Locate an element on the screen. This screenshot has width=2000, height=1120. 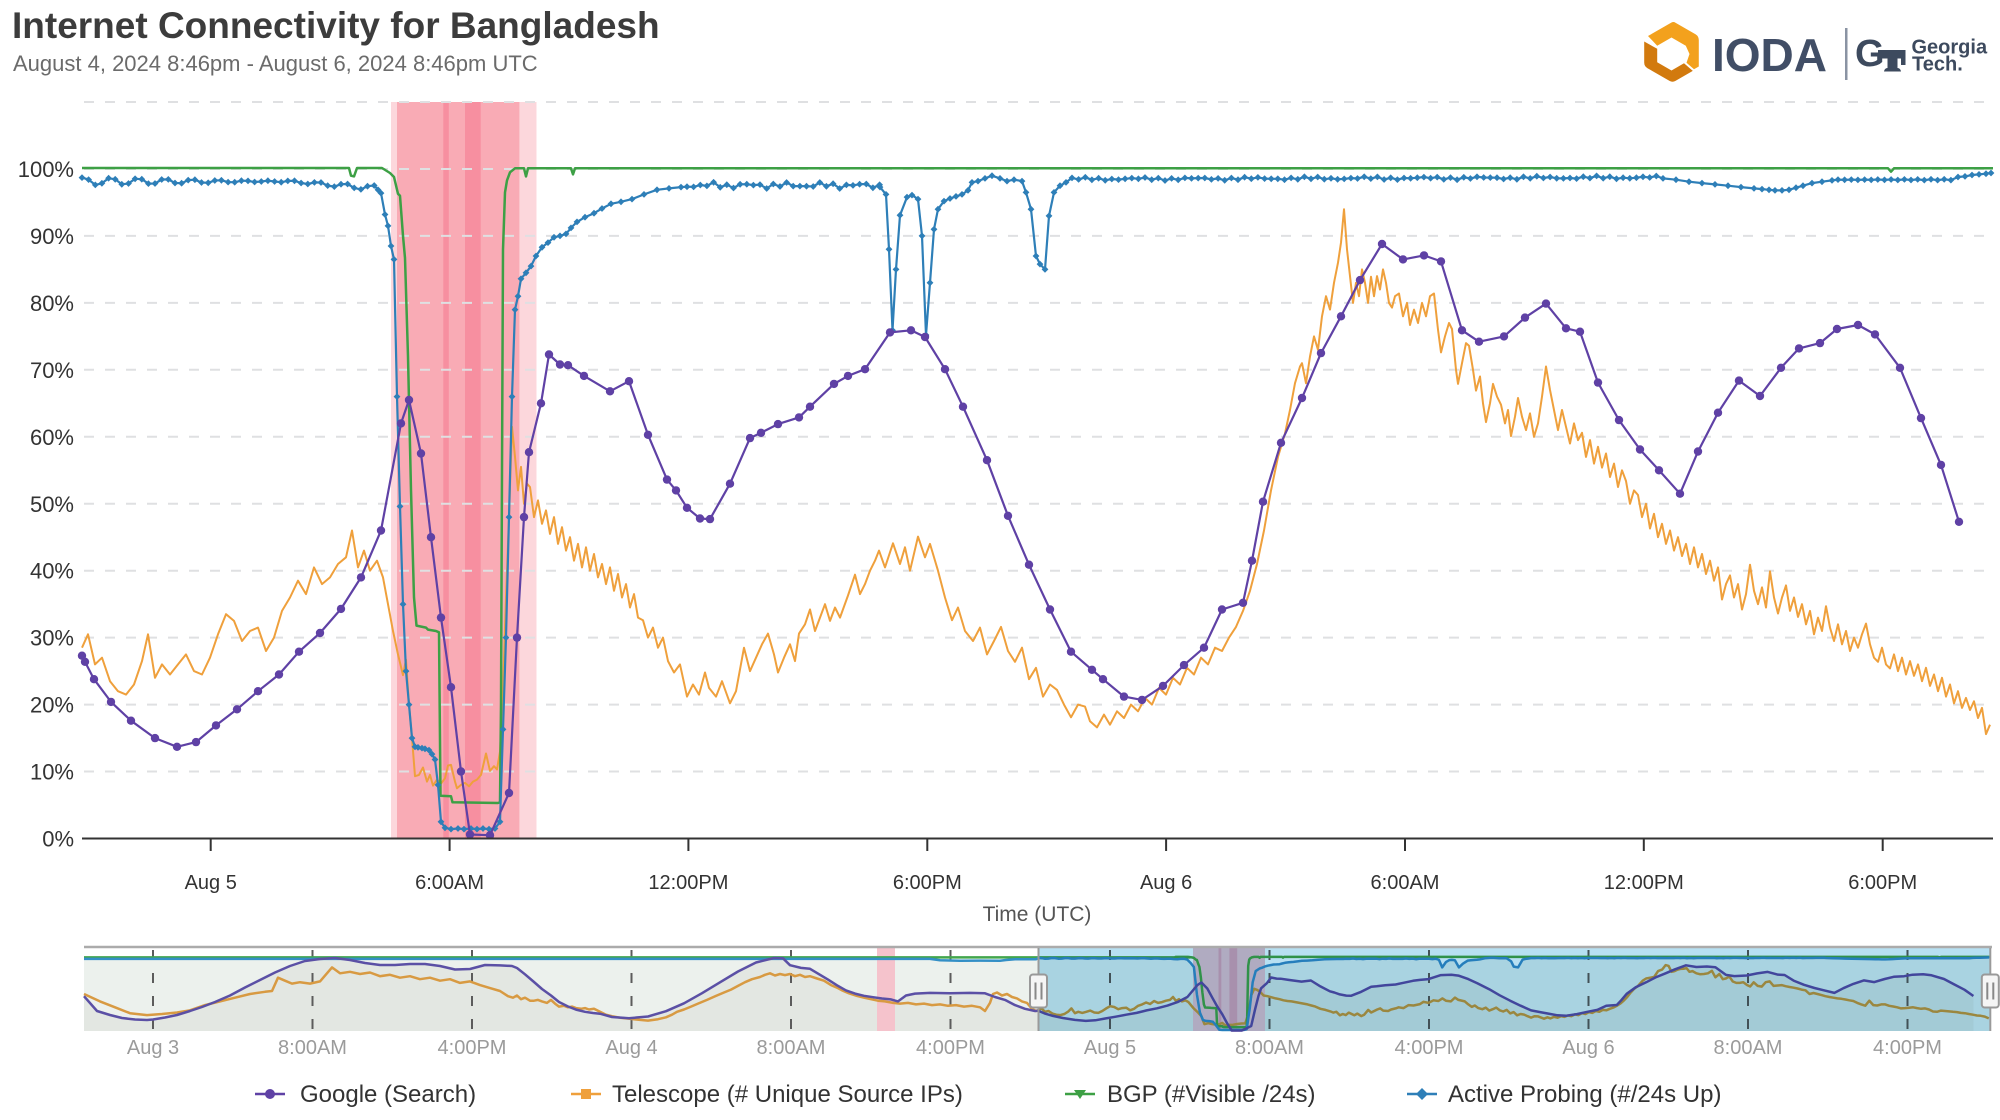
svg-text: Aug 4 is located at coordinates (631, 1048).